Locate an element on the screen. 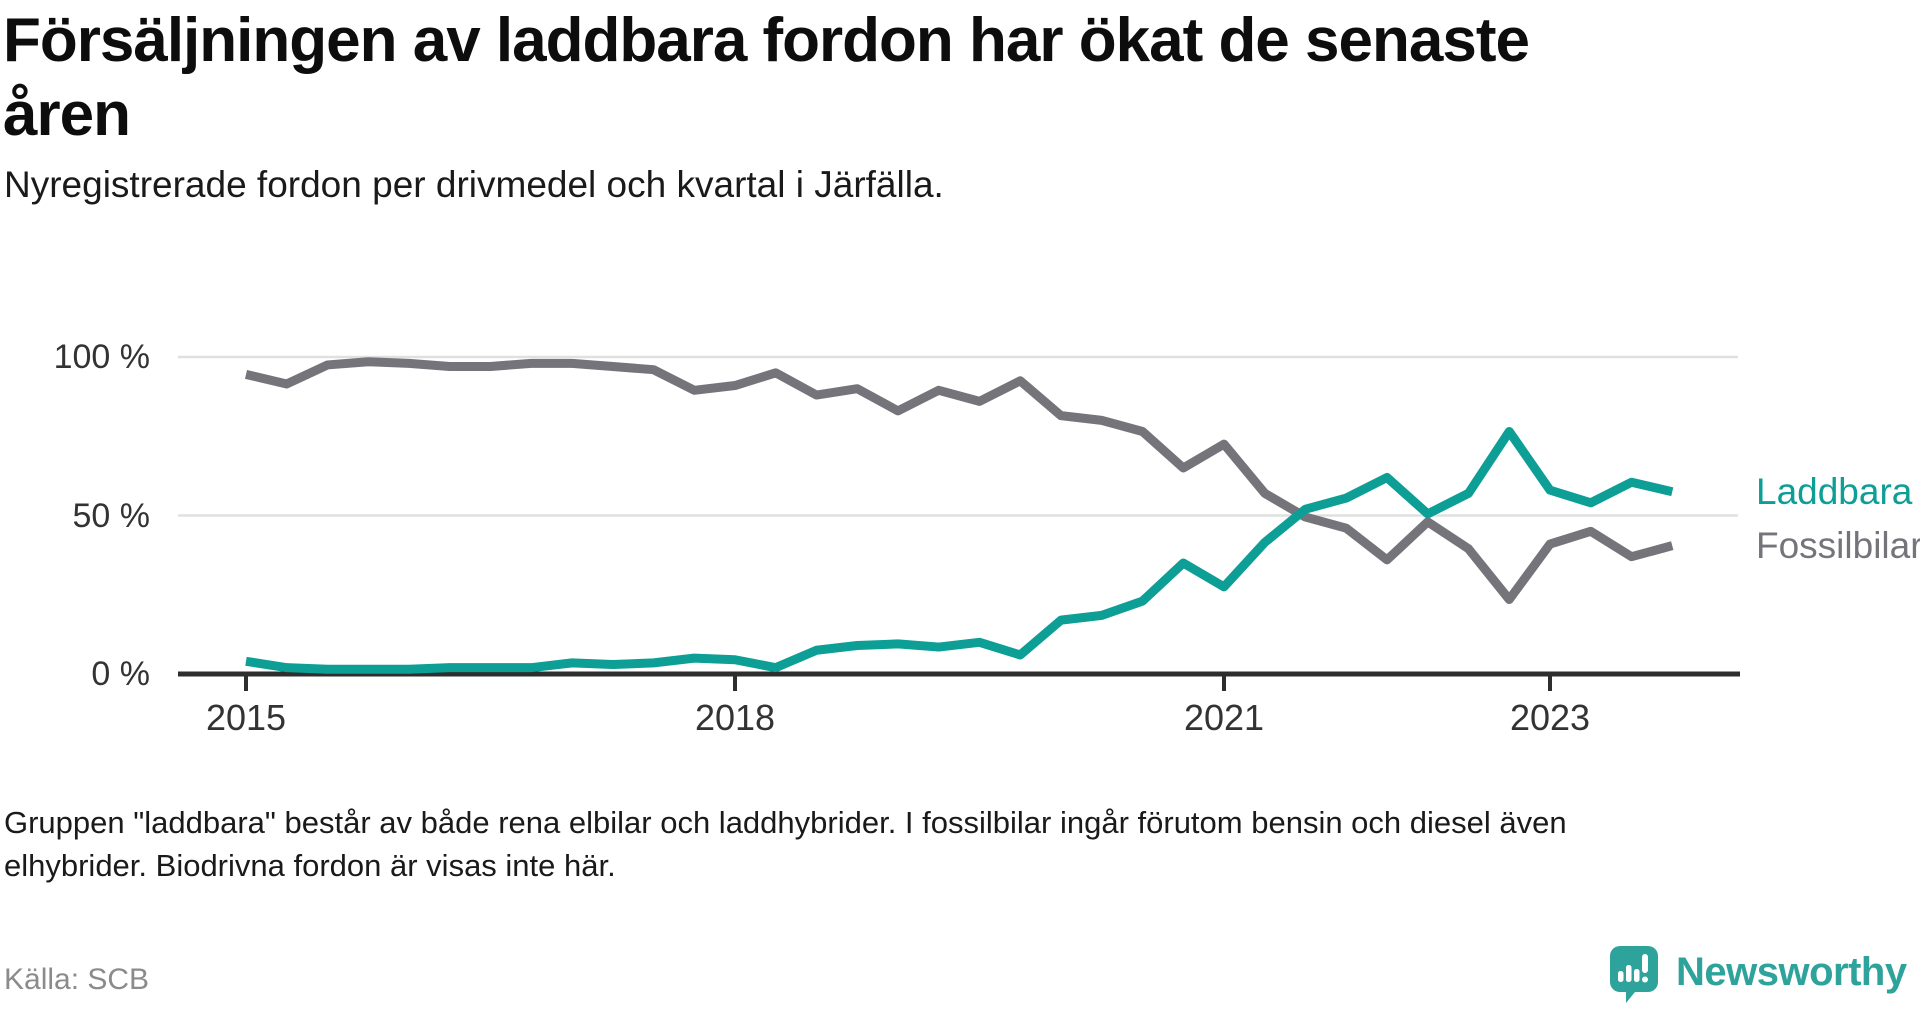 This screenshot has height=1010, width=1920. x-tick-label-2023: 2023 is located at coordinates (1550, 717).